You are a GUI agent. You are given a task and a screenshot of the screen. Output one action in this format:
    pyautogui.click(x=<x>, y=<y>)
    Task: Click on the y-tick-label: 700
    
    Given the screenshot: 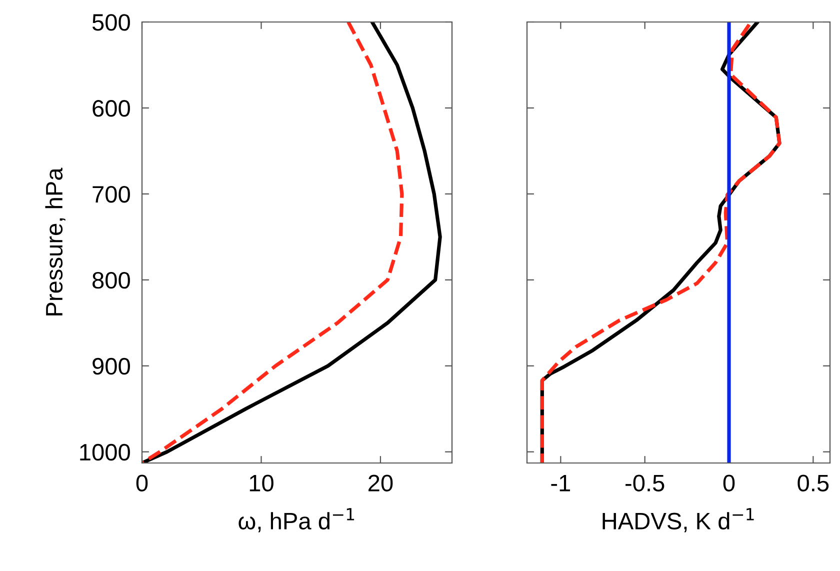 What is the action you would take?
    pyautogui.click(x=111, y=194)
    